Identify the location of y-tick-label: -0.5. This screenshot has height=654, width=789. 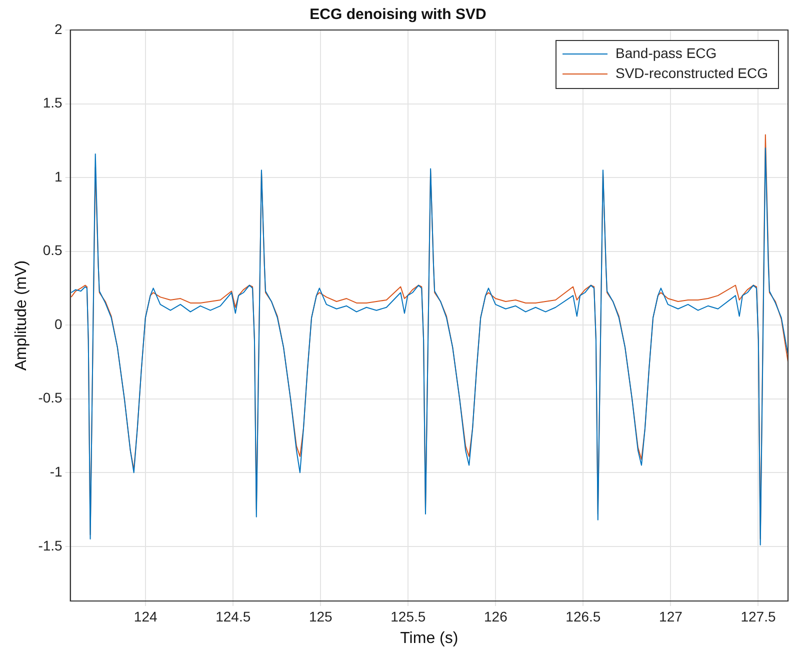
(50, 398).